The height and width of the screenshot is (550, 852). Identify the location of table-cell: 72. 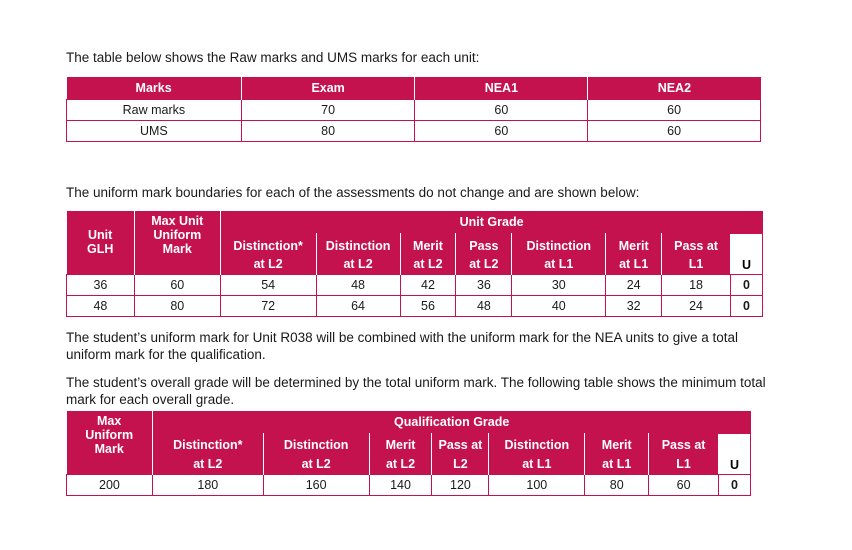
(268, 305).